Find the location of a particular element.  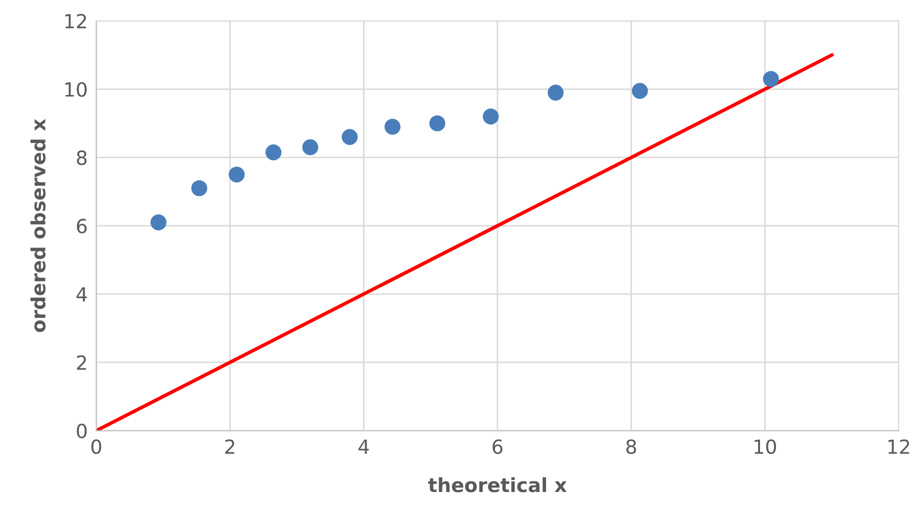

x-axis-title: theoretical x is located at coordinates (497, 484).